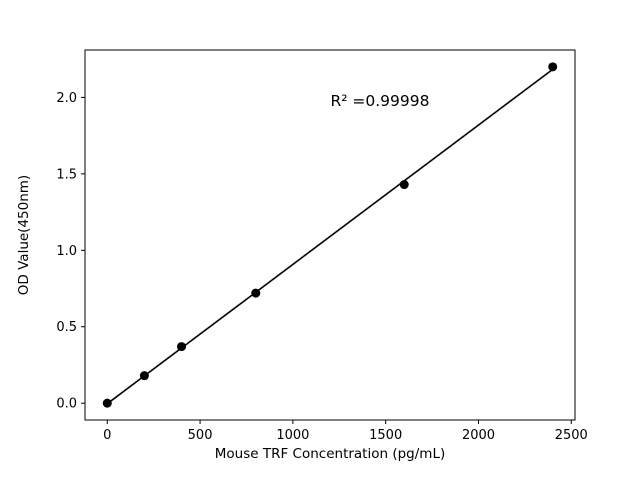 The height and width of the screenshot is (480, 640). I want to click on x-tick-label: 1000, so click(292, 435).